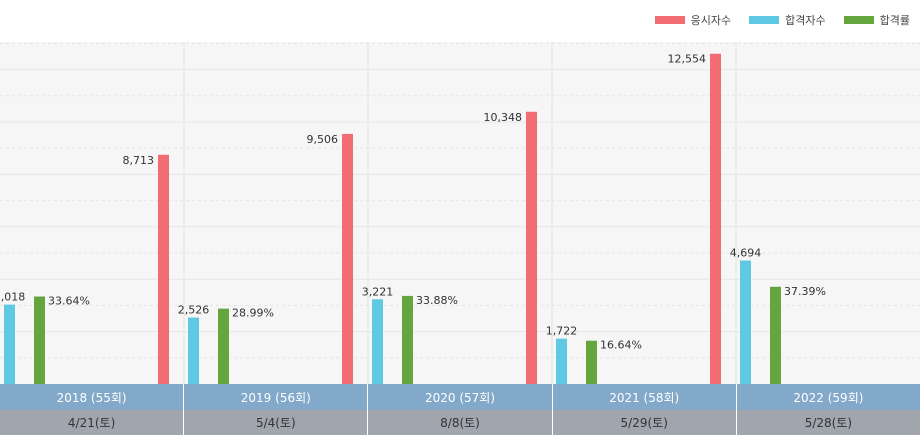 The width and height of the screenshot is (920, 435). I want to click on data-label-applicants-1: 8,713, so click(139, 160).